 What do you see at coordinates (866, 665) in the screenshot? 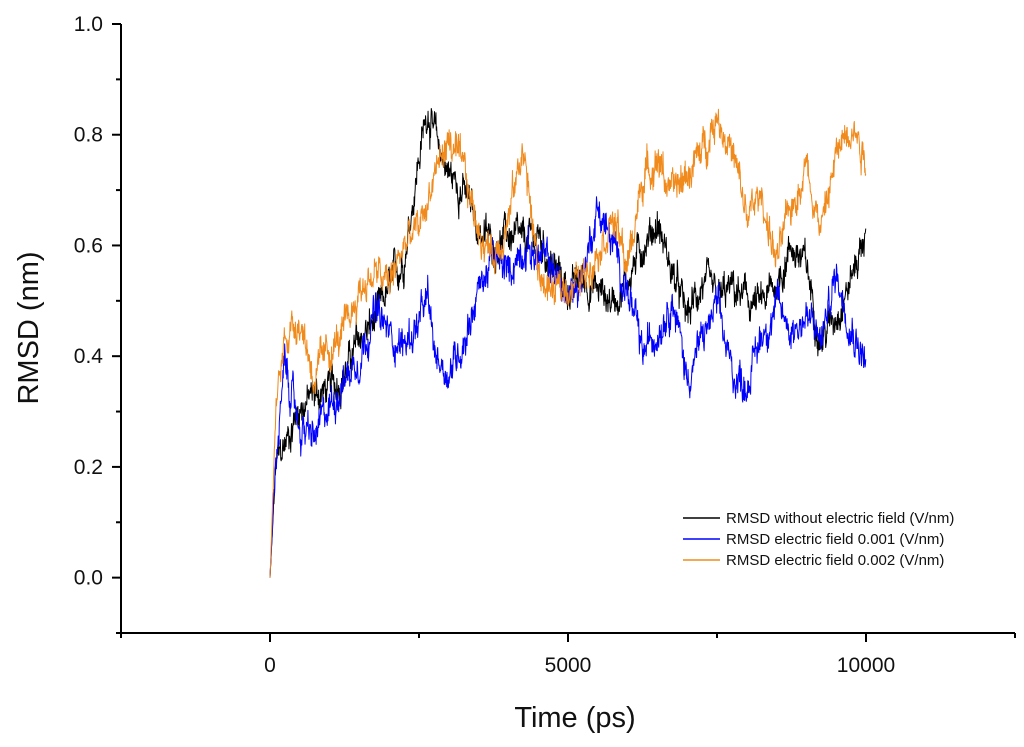
I see `x-tick-label: 10000` at bounding box center [866, 665].